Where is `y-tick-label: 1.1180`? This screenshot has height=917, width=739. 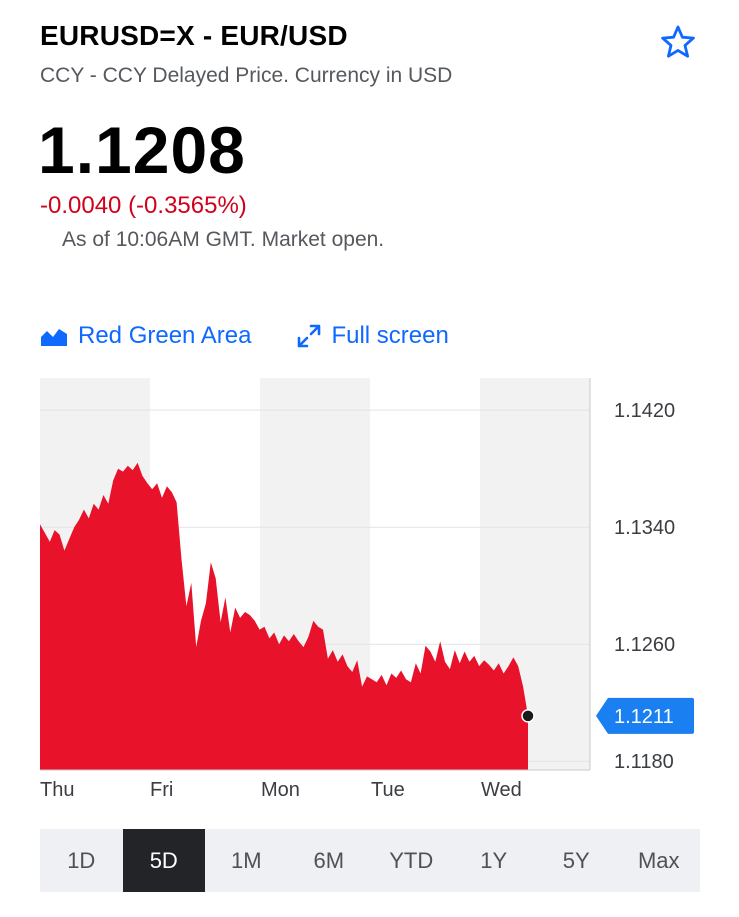 y-tick-label: 1.1180 is located at coordinates (644, 762).